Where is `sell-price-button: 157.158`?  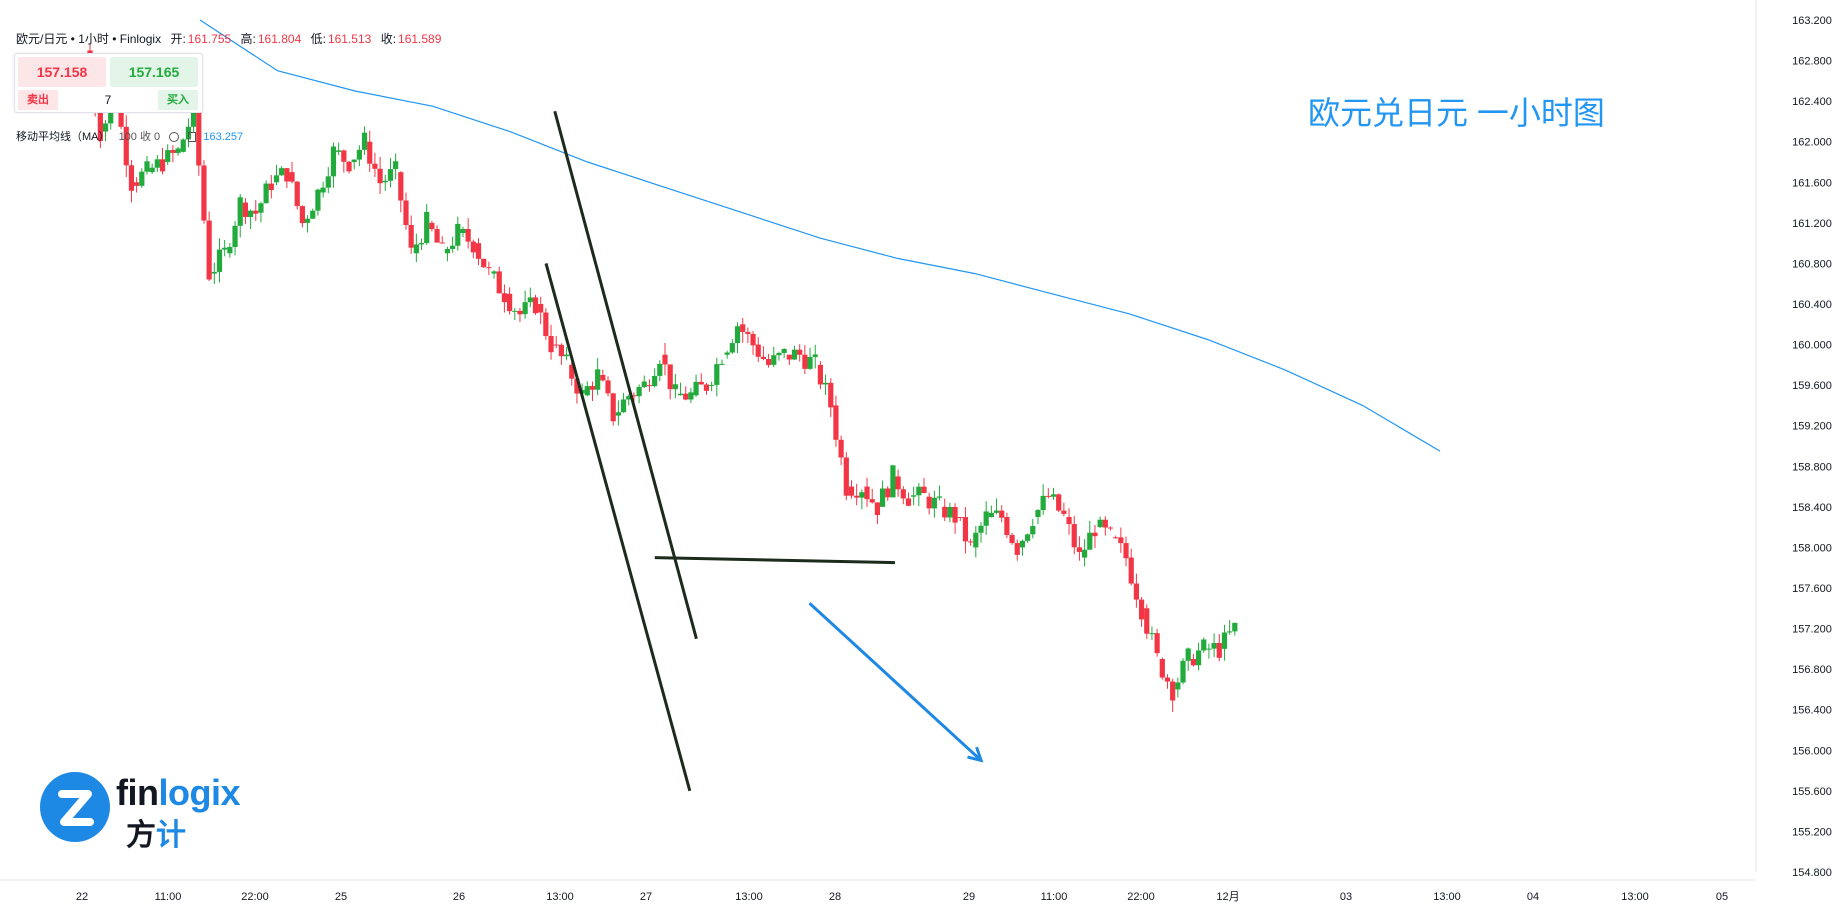
sell-price-button: 157.158 is located at coordinates (62, 72).